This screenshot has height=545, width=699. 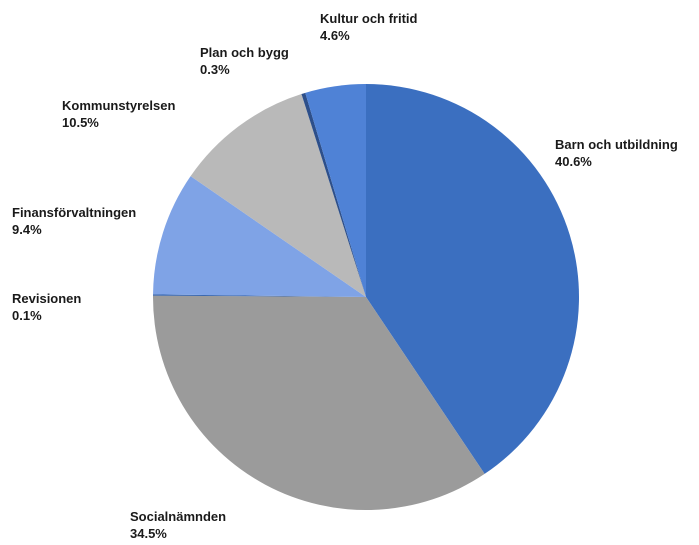 I want to click on slice-label-kultur-och-fritid: Kultur och fritid 4.6%, so click(x=369, y=27).